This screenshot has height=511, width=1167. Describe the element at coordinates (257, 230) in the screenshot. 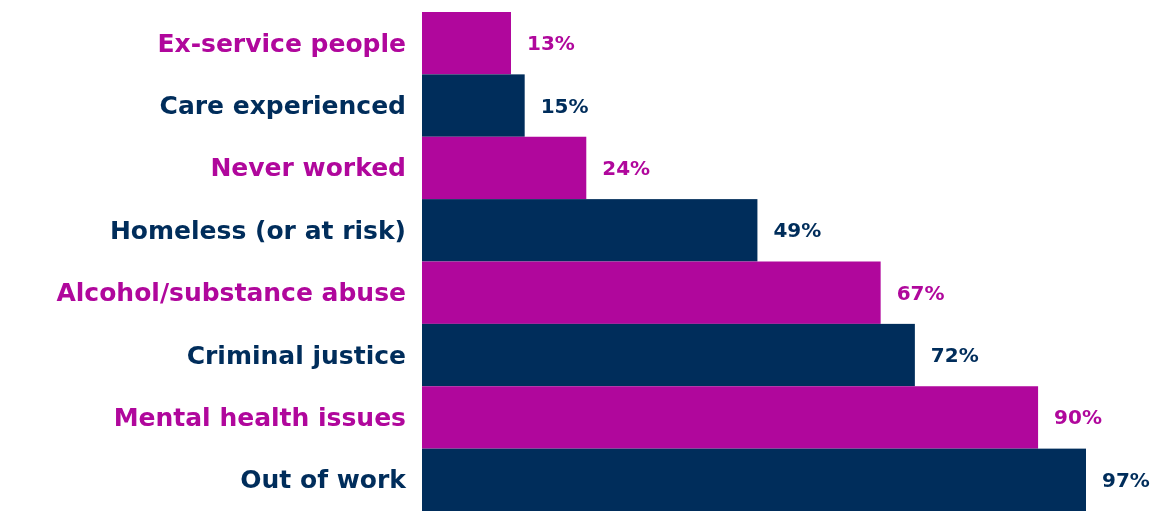

I see `y-tick-label: Homeless (or at risk)` at that location.